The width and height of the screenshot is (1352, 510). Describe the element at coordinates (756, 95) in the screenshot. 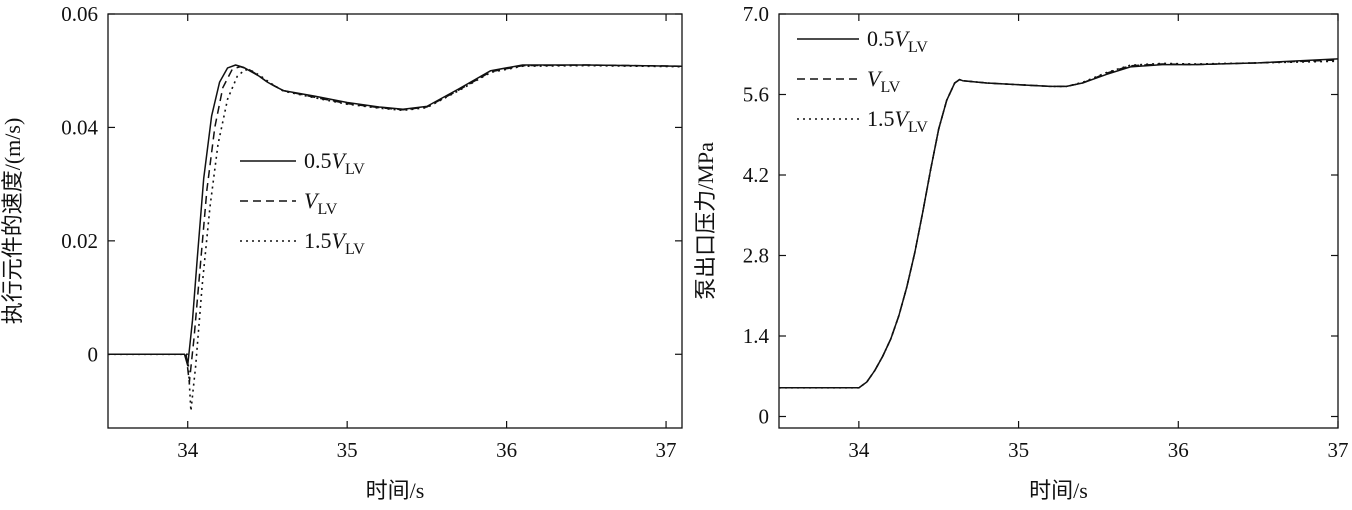

I see `y-tick-label: 5.6` at that location.